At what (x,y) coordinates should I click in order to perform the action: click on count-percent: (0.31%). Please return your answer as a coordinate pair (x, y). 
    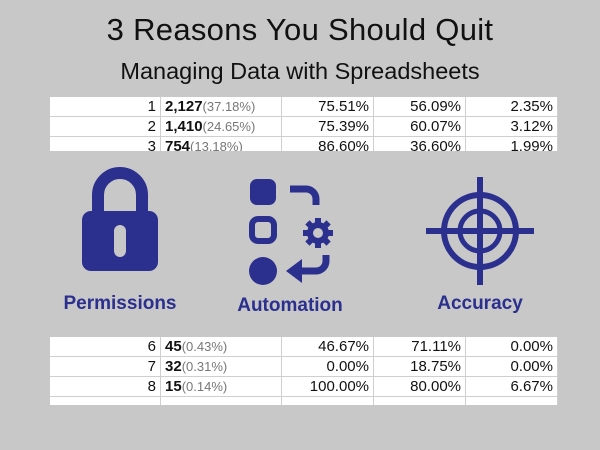
    Looking at the image, I should click on (204, 366).